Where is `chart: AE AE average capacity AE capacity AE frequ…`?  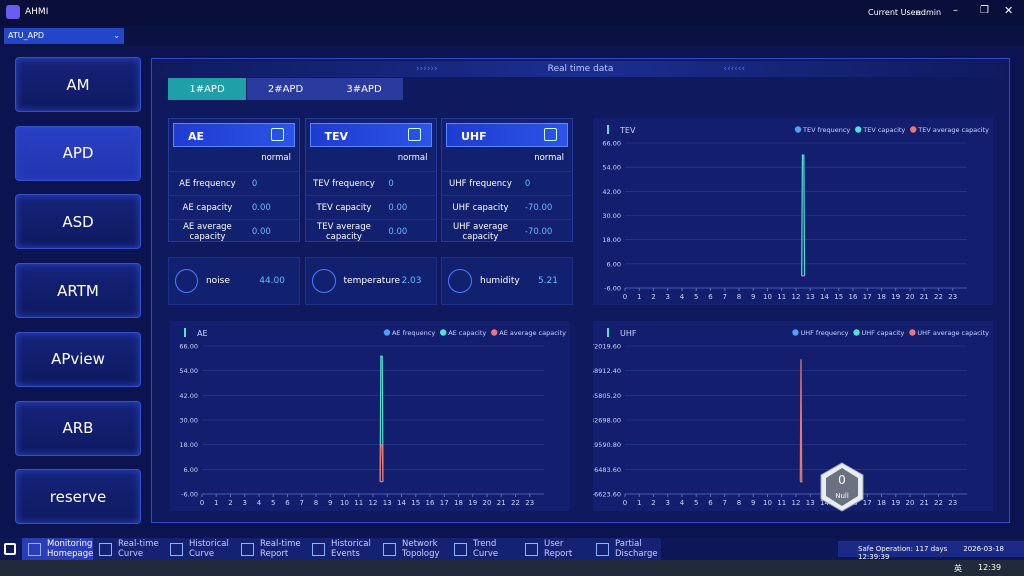
chart: AE AE average capacity AE capacity AE frequ… is located at coordinates (372, 417).